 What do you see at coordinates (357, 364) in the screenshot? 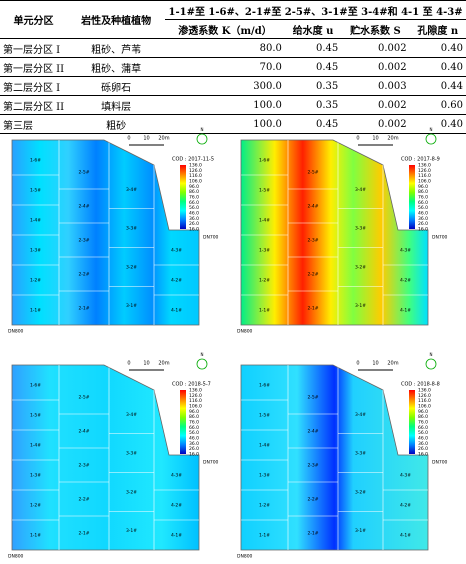
I see `scale-label: 0` at bounding box center [357, 364].